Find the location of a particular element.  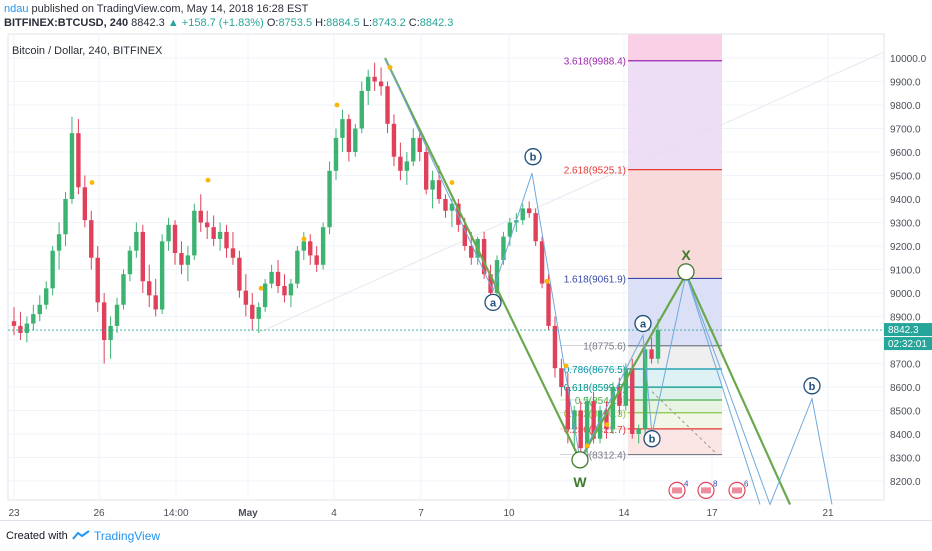

time-axis: 23 26 14:00 May 4 7 10 14 17 21 is located at coordinates (421, 513).